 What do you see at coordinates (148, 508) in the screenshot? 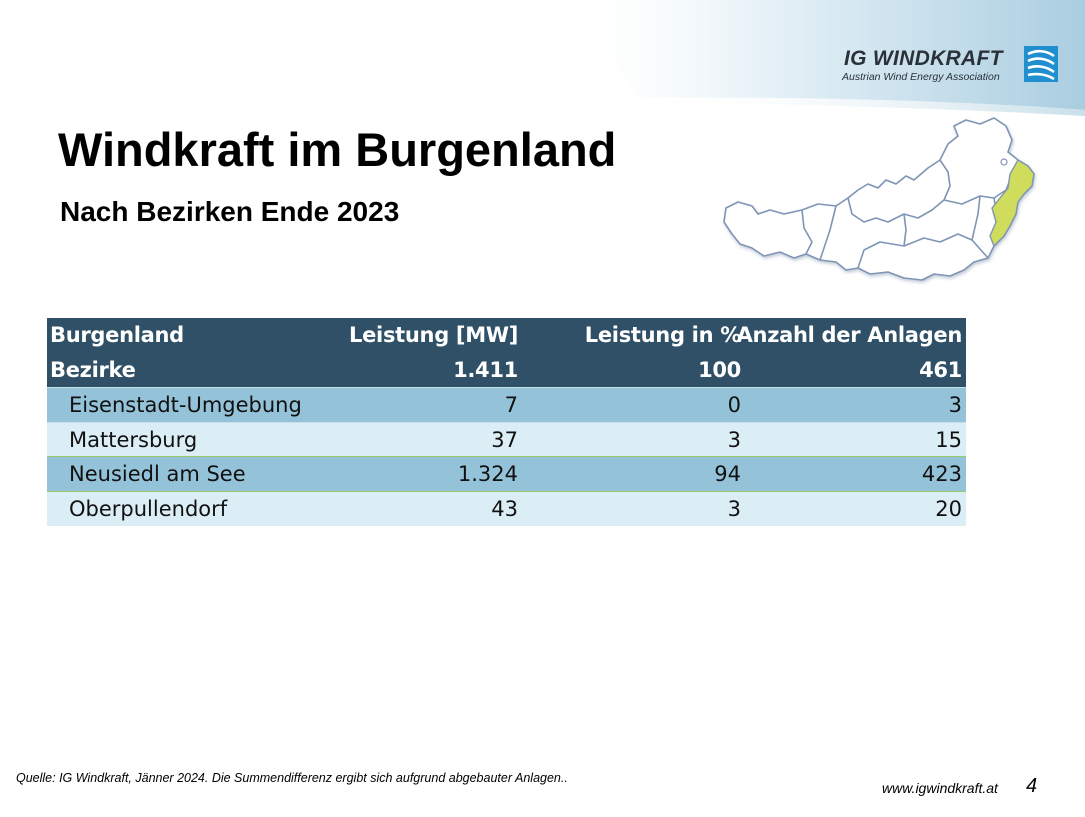
I see `district-name: Oberpullendorf` at bounding box center [148, 508].